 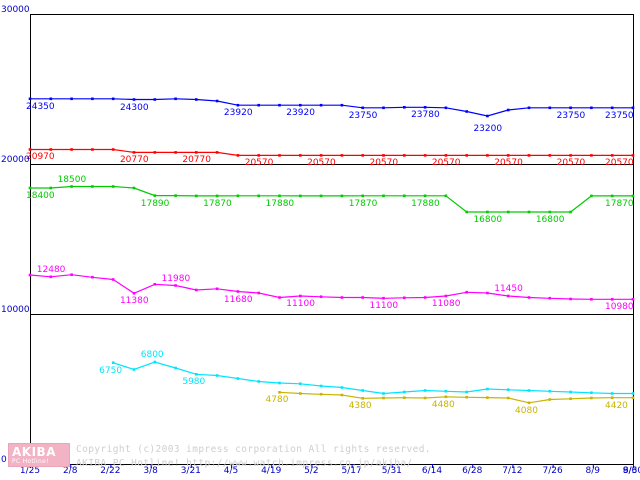 What do you see at coordinates (425, 115) in the screenshot?
I see `data-label: 23780` at bounding box center [425, 115].